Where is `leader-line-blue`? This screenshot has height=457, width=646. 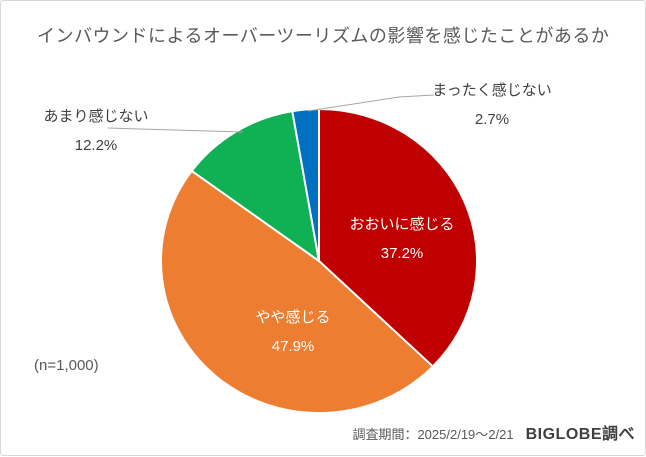 leader-line-blue is located at coordinates (371, 103).